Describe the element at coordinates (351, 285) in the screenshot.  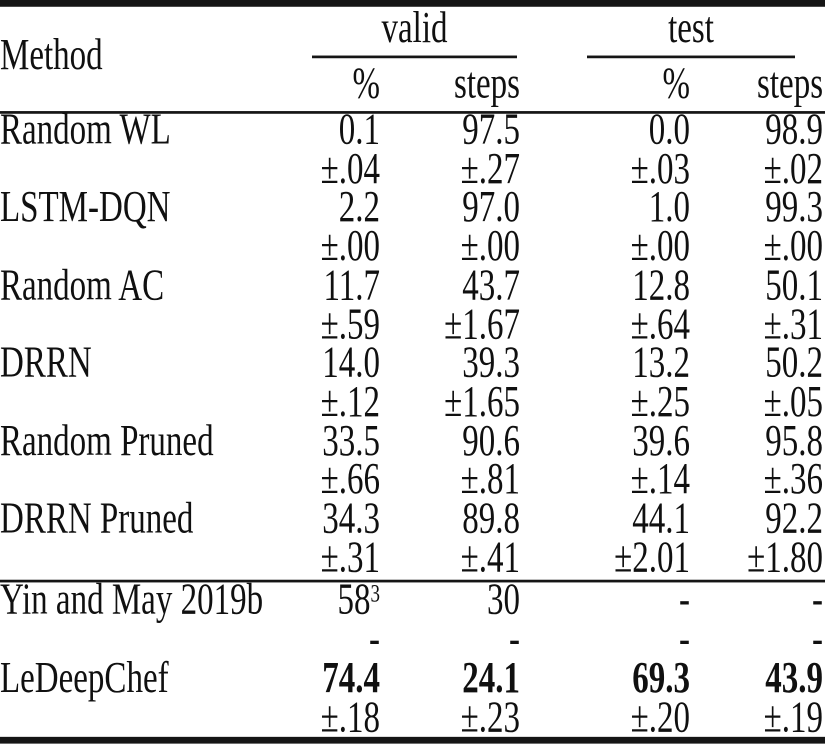
I see `cell-value: 11.7` at that location.